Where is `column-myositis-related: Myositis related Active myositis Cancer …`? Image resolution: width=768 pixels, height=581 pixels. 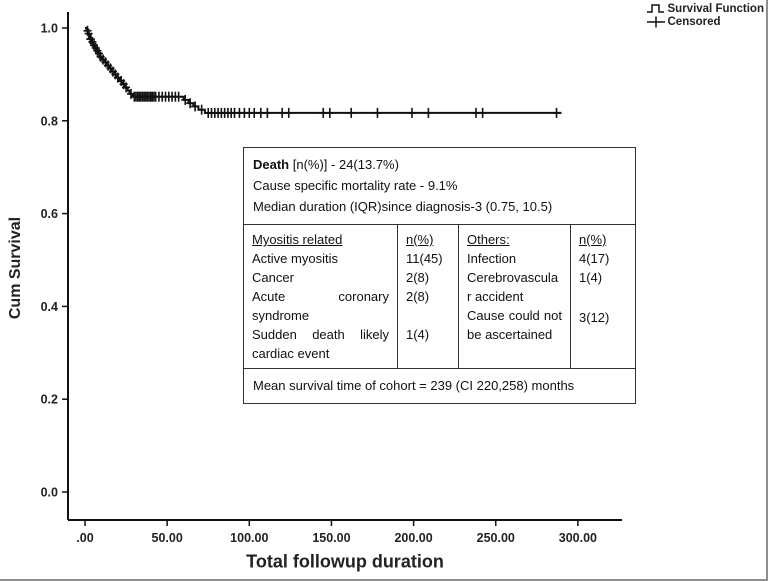 column-myositis-related: Myositis related Active myositis Cancer … is located at coordinates (320, 296).